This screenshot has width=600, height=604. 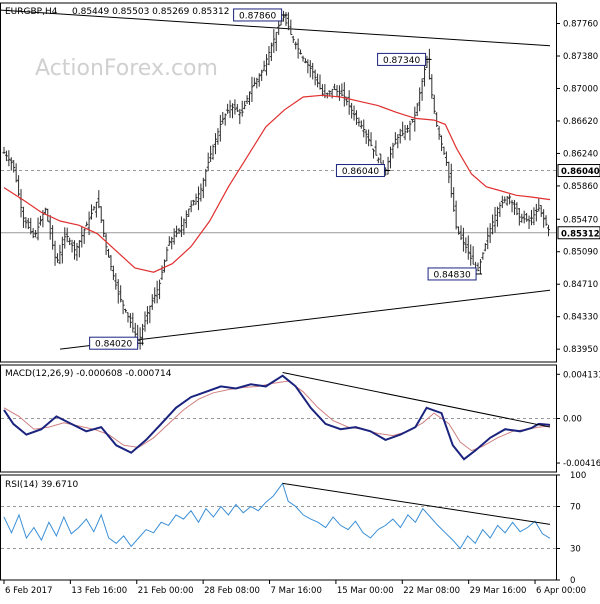 I want to click on rsi-axis: 100 70 30 0, so click(x=571, y=528).